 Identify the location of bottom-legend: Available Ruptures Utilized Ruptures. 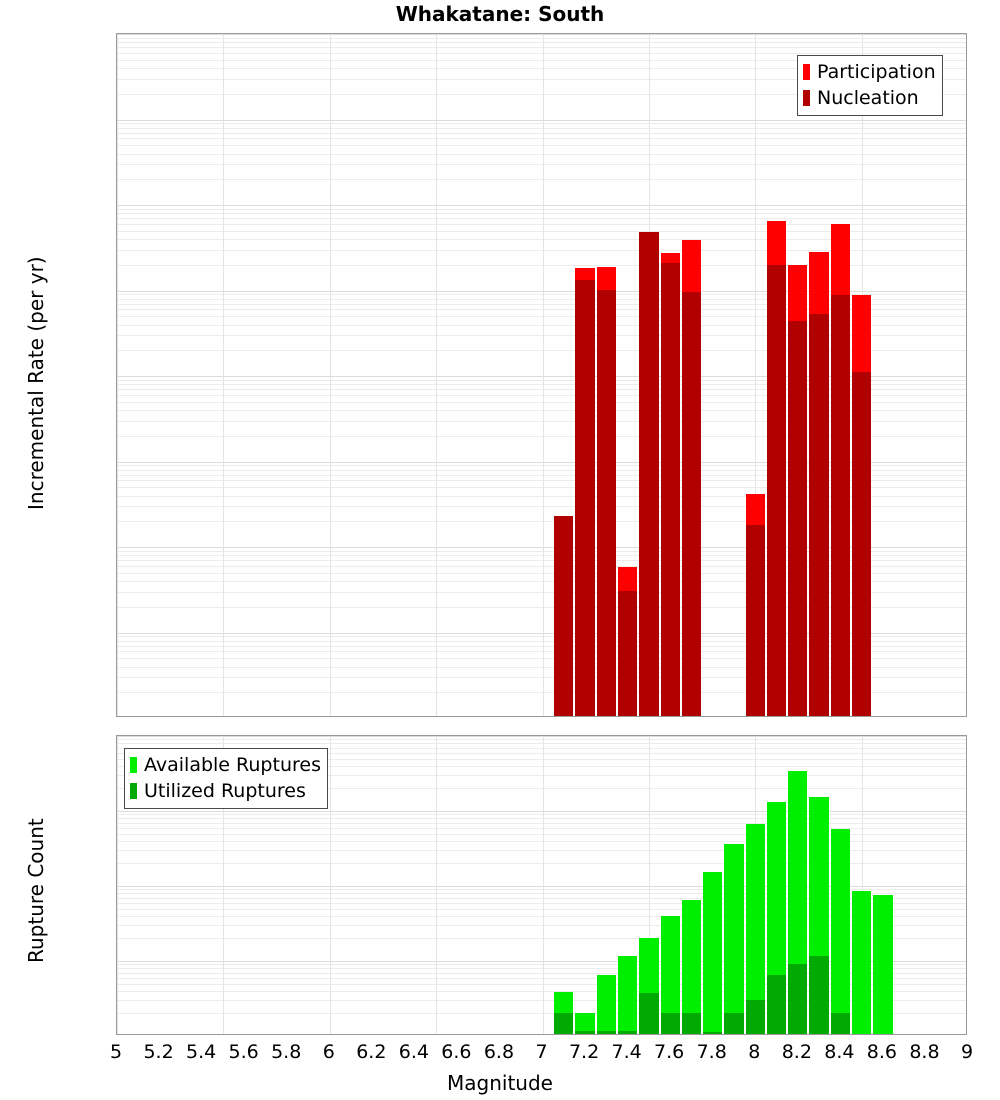
(226, 778).